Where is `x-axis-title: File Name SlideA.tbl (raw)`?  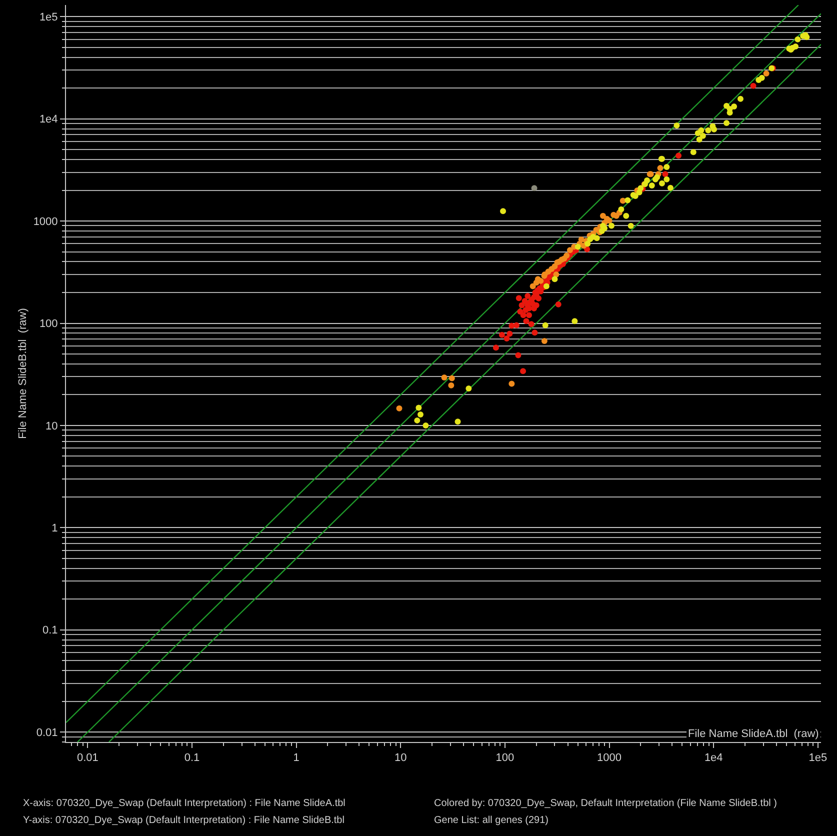
x-axis-title: File Name SlideA.tbl (raw) is located at coordinates (753, 734).